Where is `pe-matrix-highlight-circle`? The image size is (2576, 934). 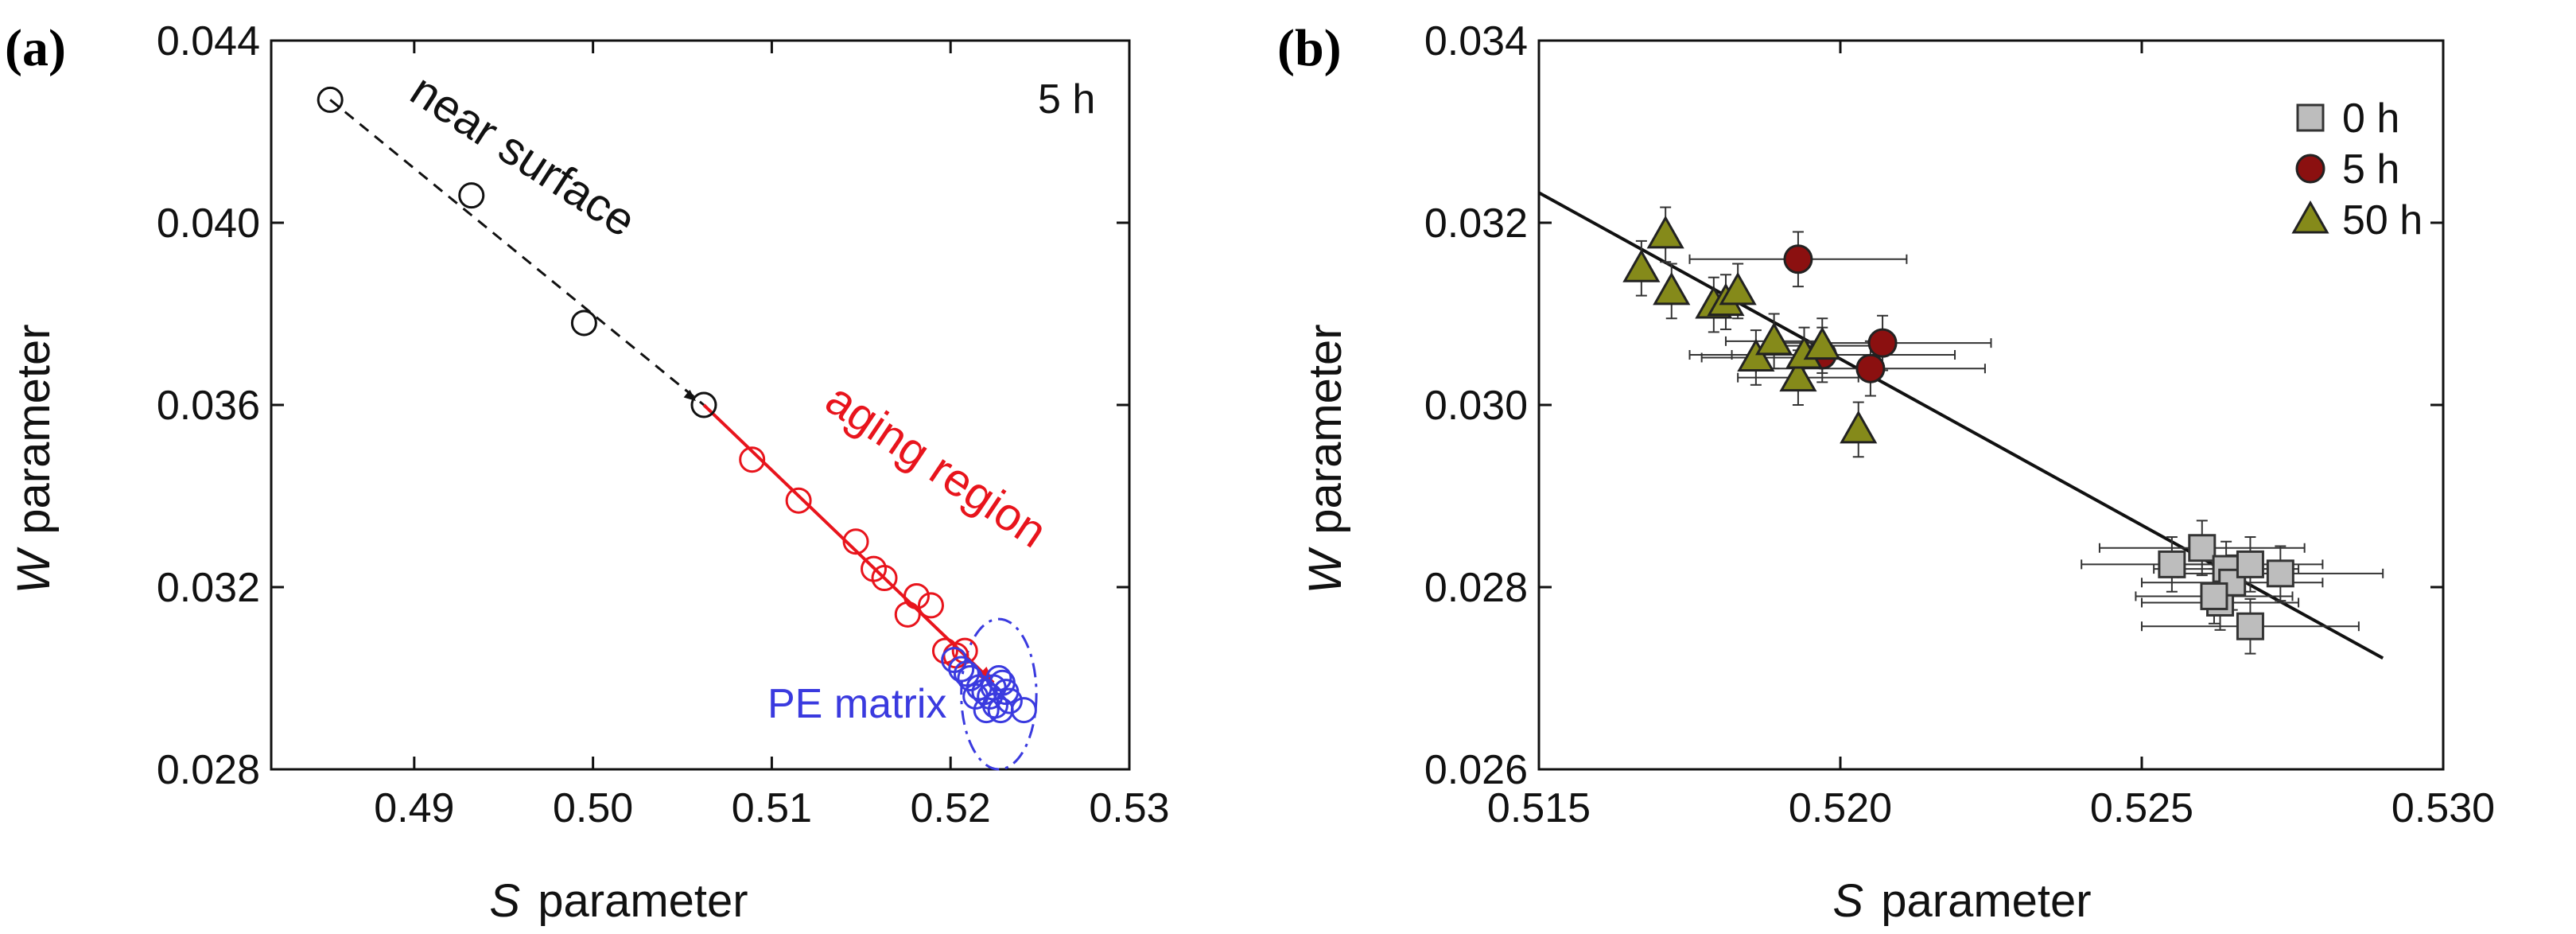
pe-matrix-highlight-circle is located at coordinates (999, 694).